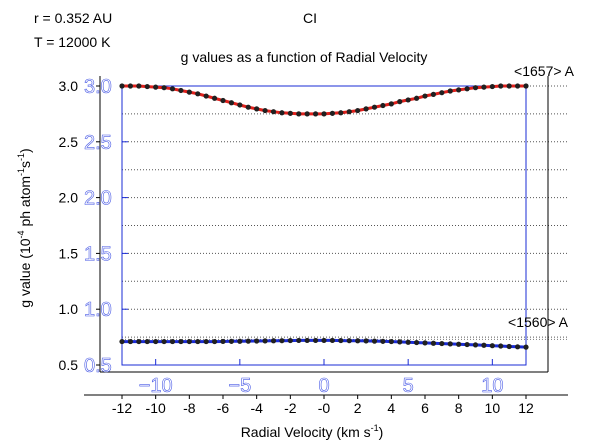 The height and width of the screenshot is (444, 589). Describe the element at coordinates (526, 408) in the screenshot. I see `x-tick-label: 12` at that location.